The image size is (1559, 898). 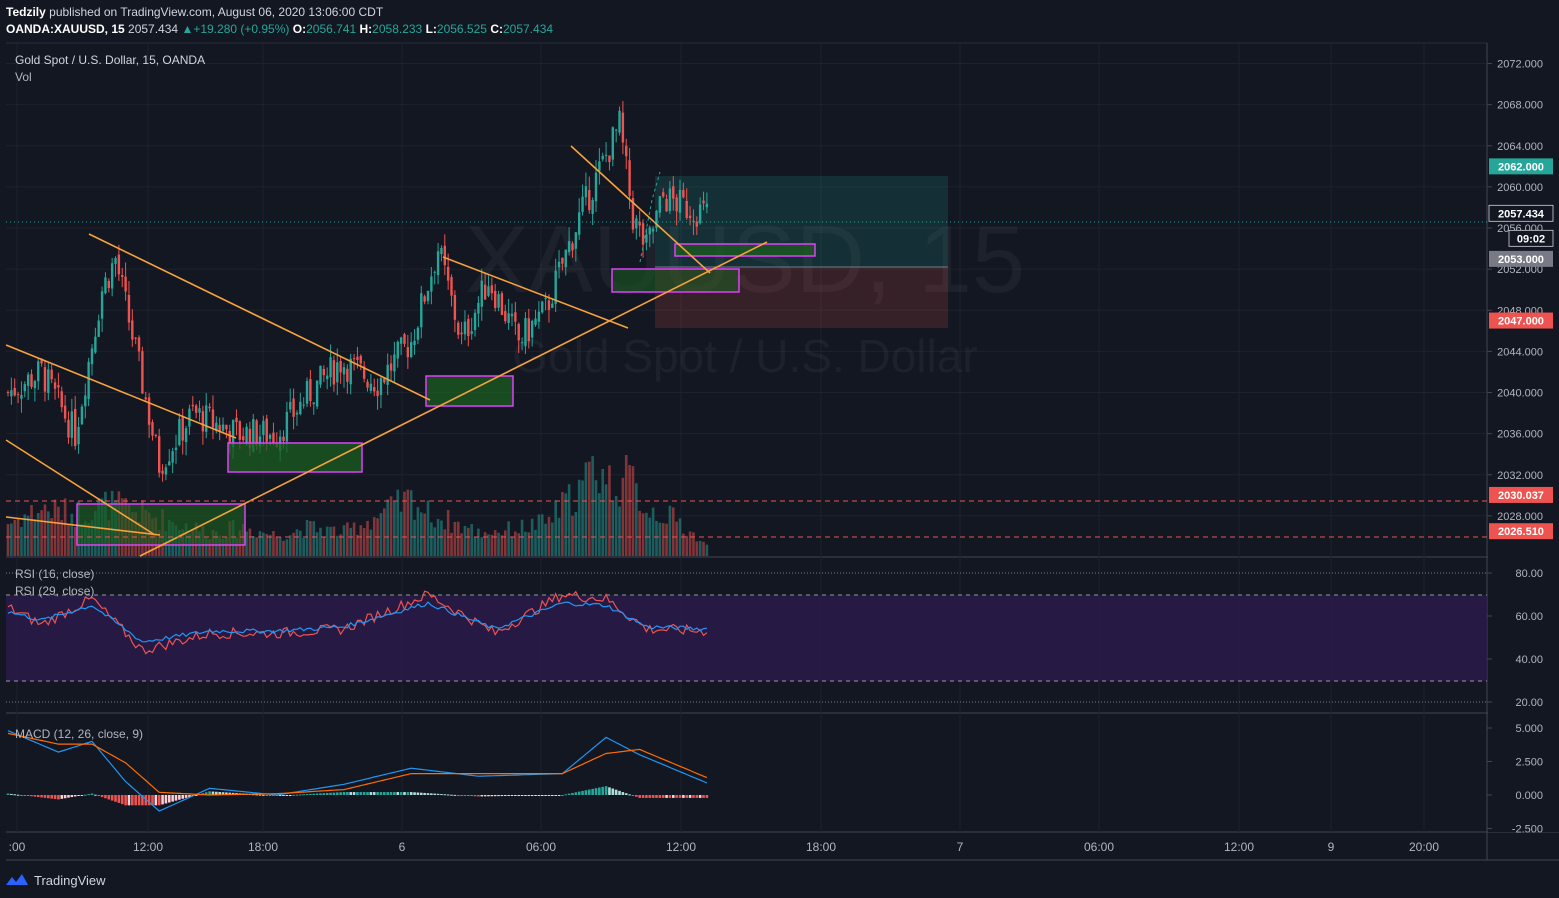 I want to click on axis-tick-label: 20.00, so click(x=1529, y=703).